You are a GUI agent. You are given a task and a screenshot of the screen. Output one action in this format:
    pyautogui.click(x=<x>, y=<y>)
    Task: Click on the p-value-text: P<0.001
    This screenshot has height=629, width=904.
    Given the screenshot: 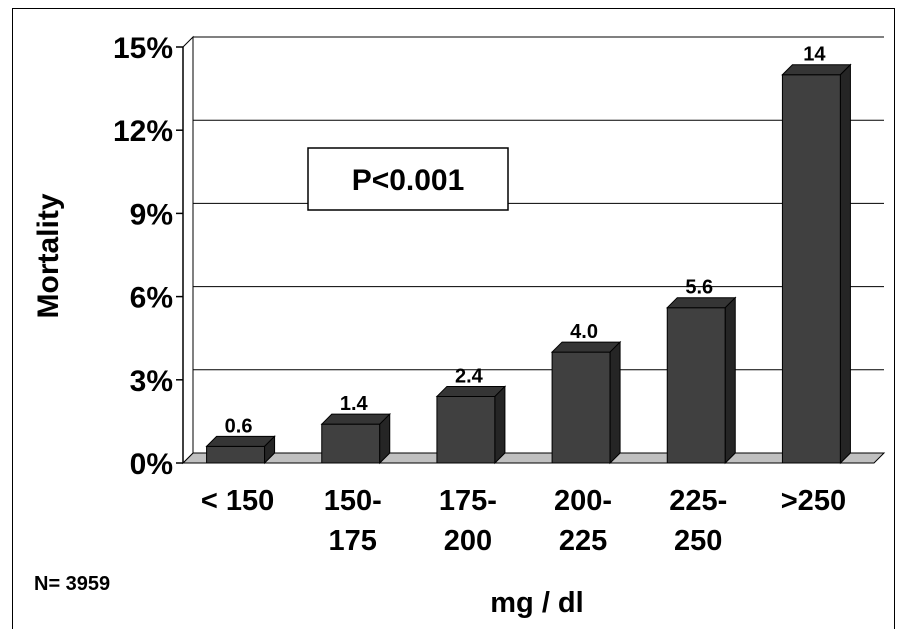 What is the action you would take?
    pyautogui.click(x=408, y=180)
    